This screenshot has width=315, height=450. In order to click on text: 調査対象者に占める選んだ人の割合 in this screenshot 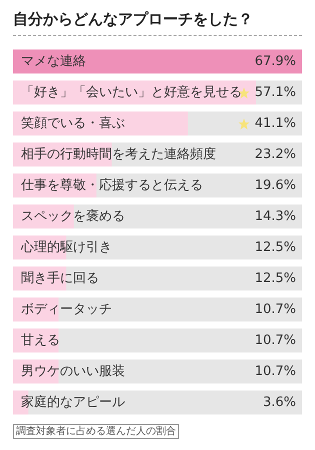, I will do `click(96, 431)`.